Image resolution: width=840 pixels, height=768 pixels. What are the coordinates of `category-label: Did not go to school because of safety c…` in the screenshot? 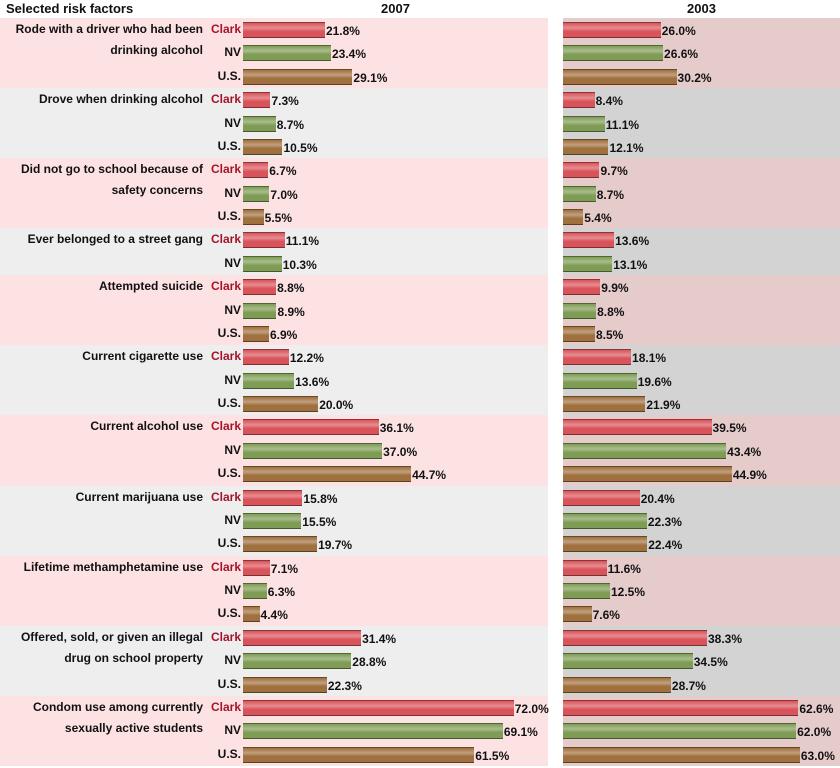 It's located at (111, 180).